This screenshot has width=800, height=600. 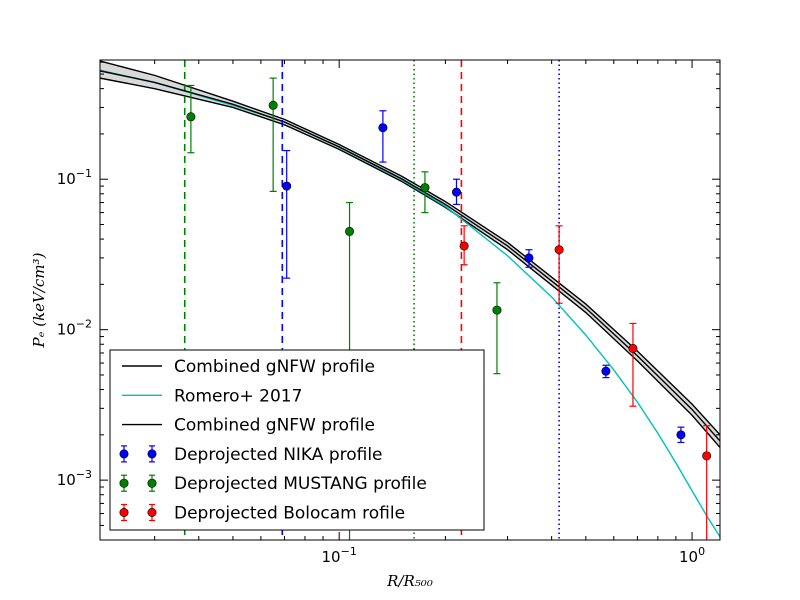 What do you see at coordinates (692, 555) in the screenshot?
I see `tick-label: 10⁰` at bounding box center [692, 555].